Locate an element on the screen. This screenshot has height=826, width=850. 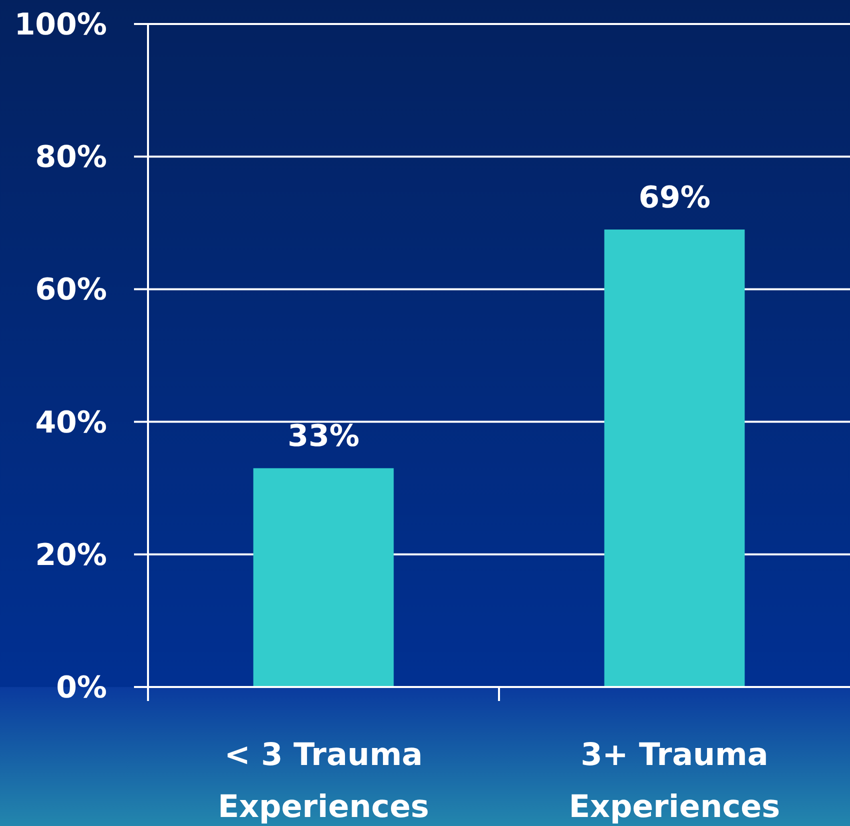
y-tick-label: 20% is located at coordinates (71, 555).